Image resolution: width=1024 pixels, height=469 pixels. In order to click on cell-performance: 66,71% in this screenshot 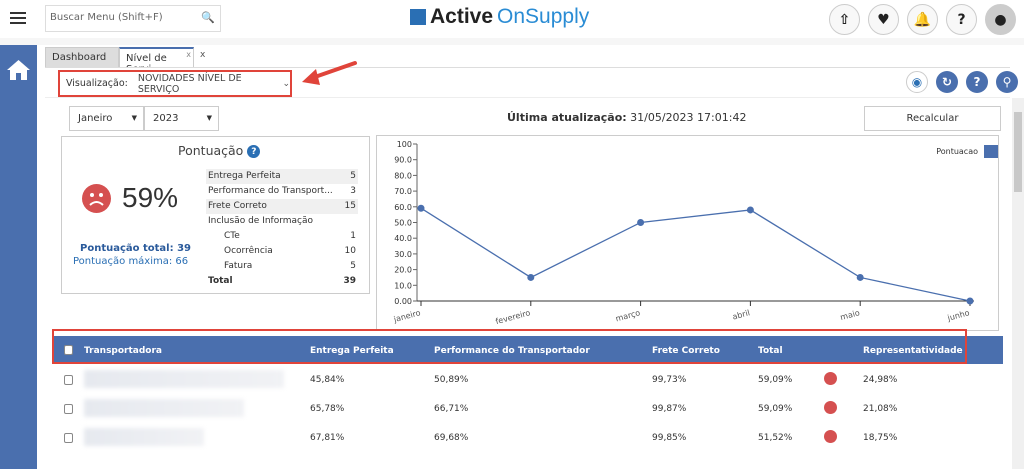, I will do `click(451, 409)`.